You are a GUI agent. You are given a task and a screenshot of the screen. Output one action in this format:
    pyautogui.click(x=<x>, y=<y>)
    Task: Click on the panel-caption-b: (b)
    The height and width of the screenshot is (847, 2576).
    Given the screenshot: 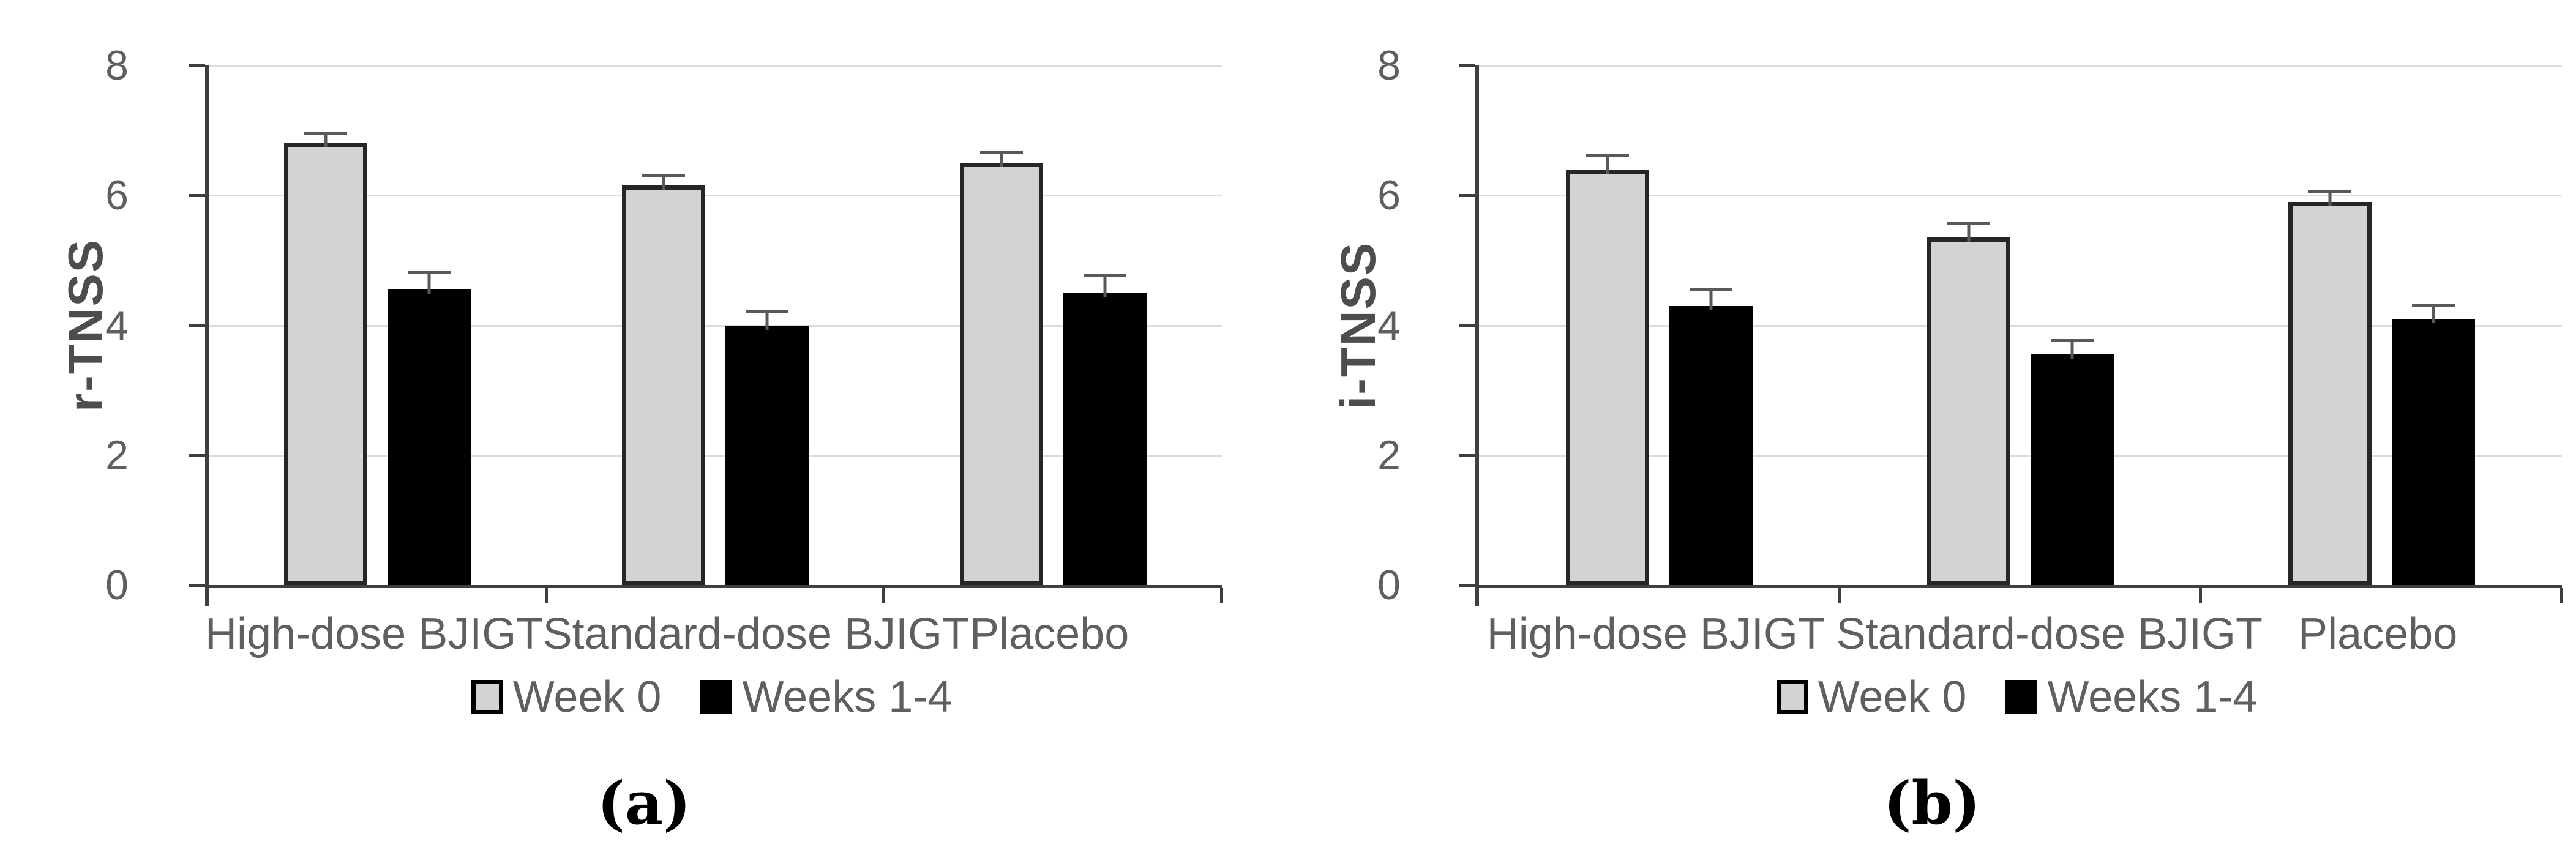 What is the action you would take?
    pyautogui.click(x=1932, y=803)
    